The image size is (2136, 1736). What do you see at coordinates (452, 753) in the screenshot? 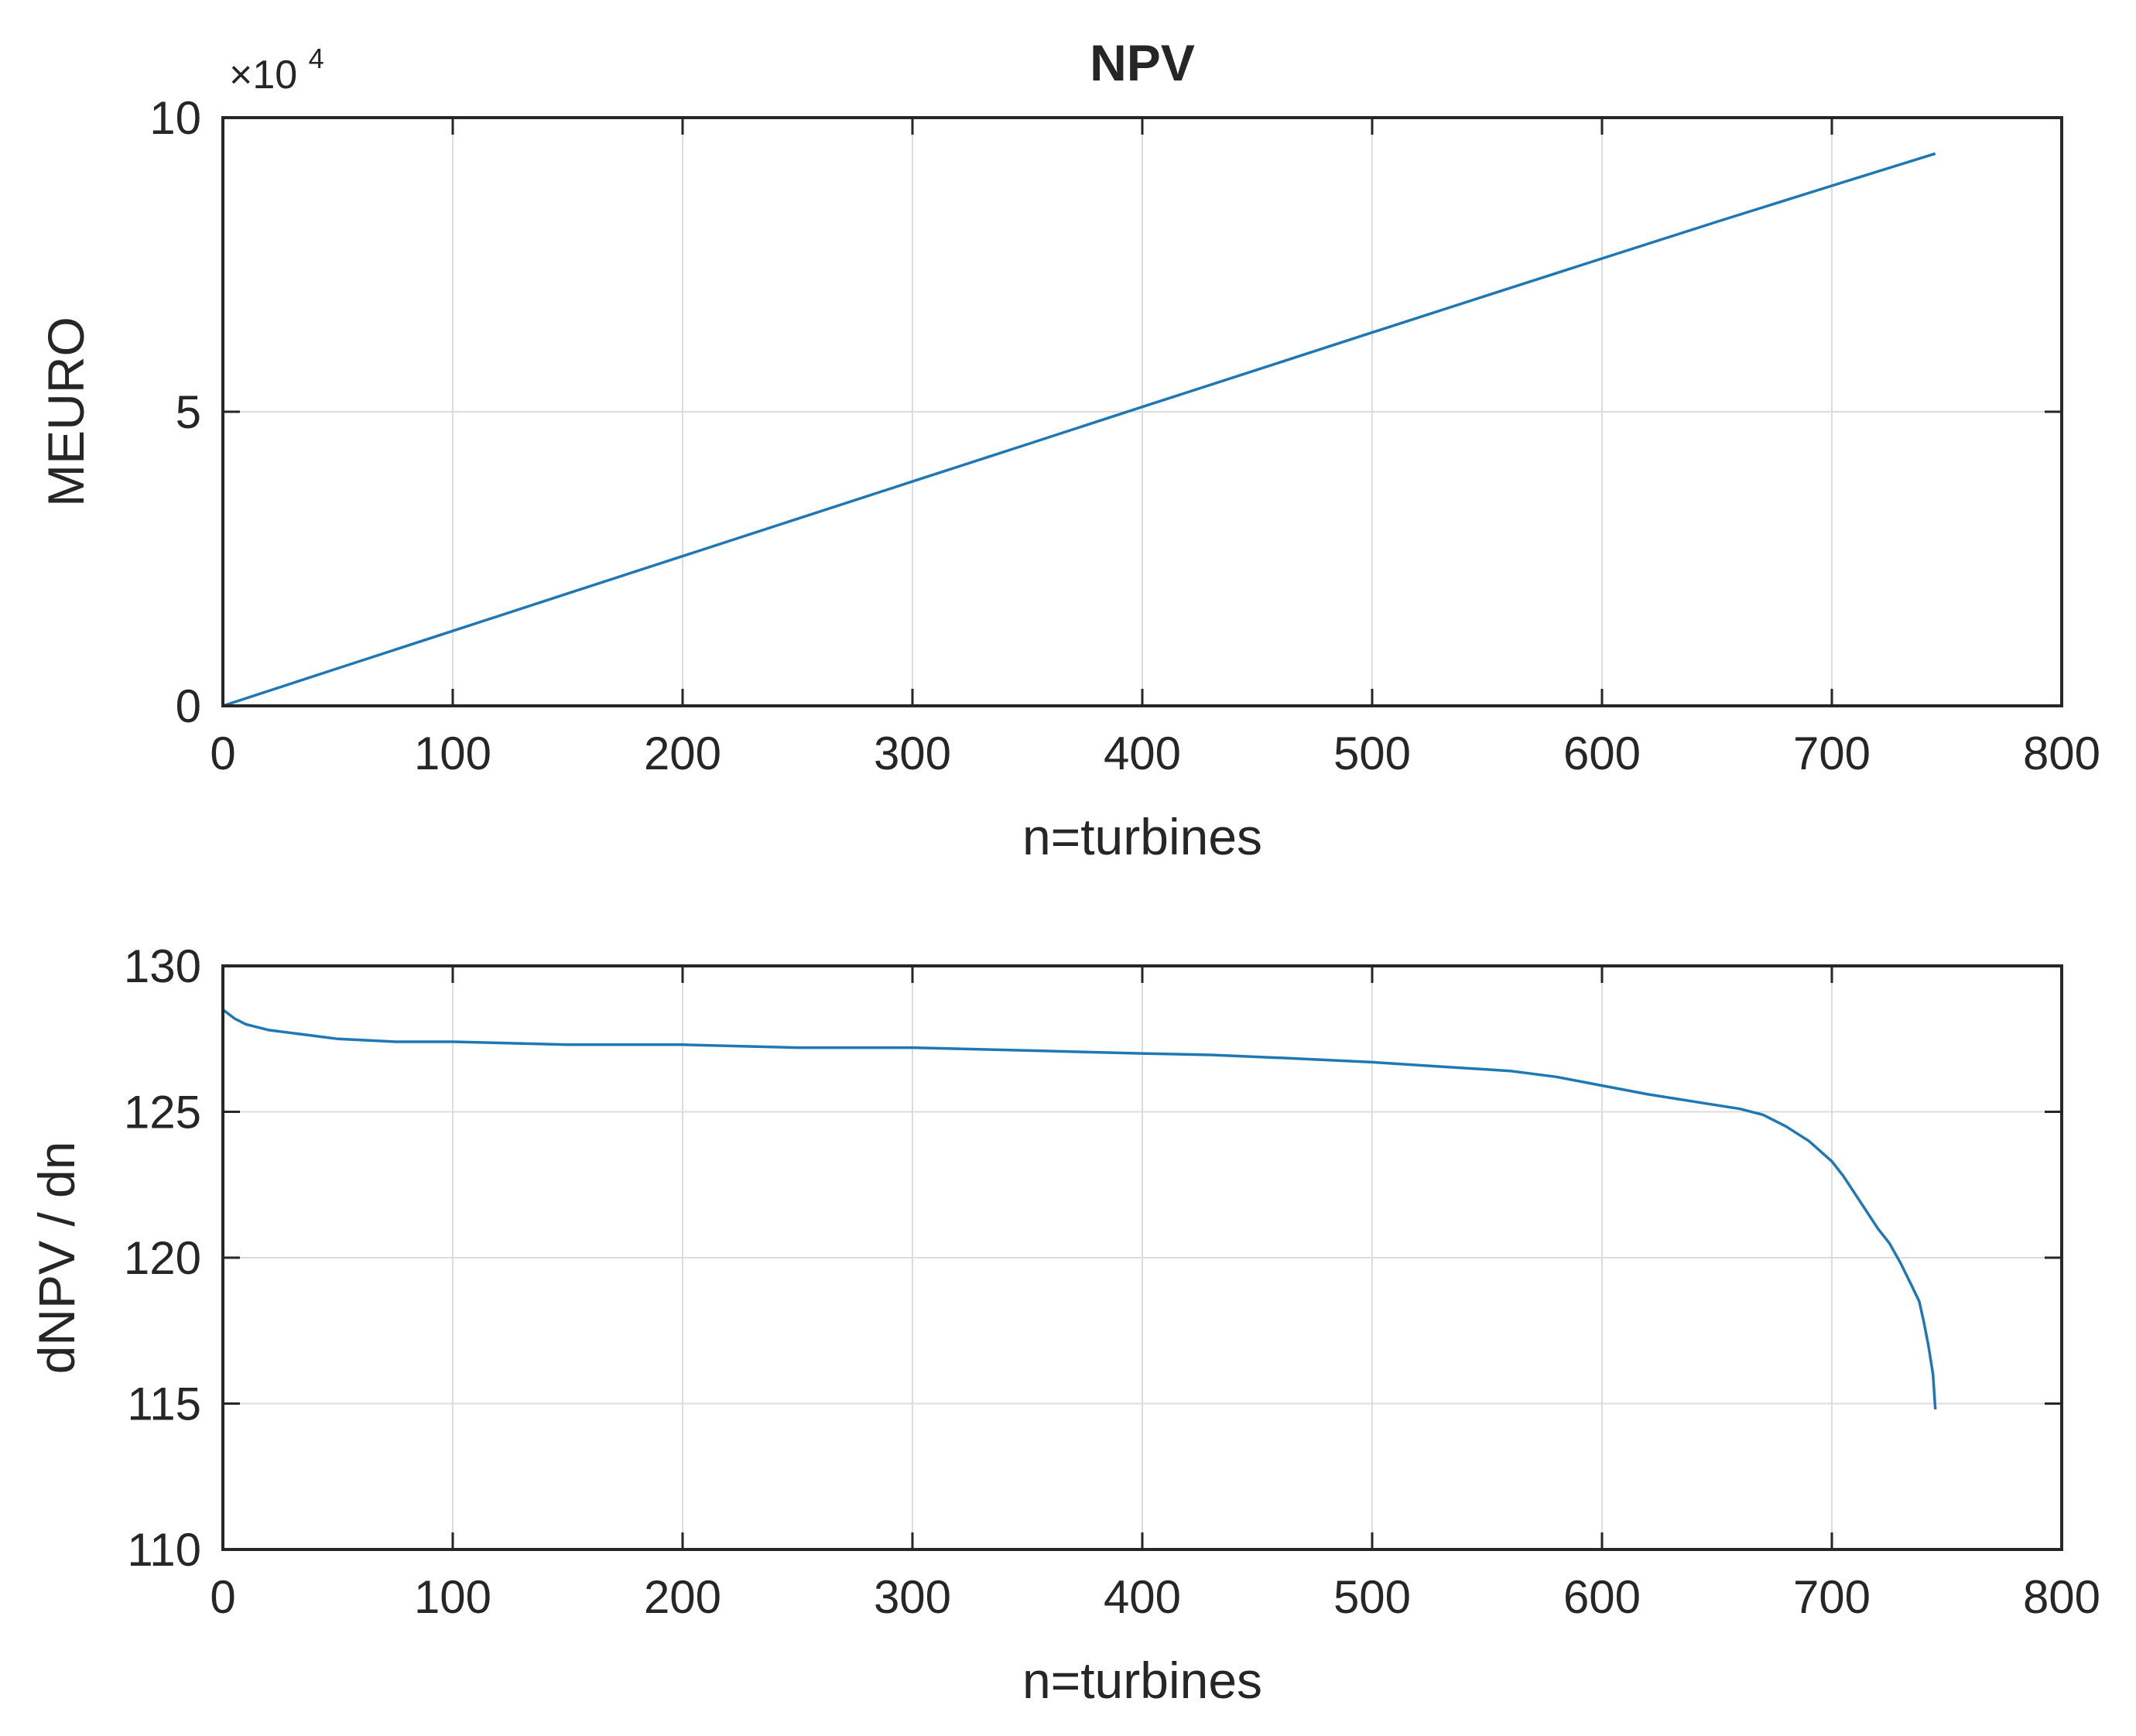
I see `npv-x-tick-label: 100` at bounding box center [452, 753].